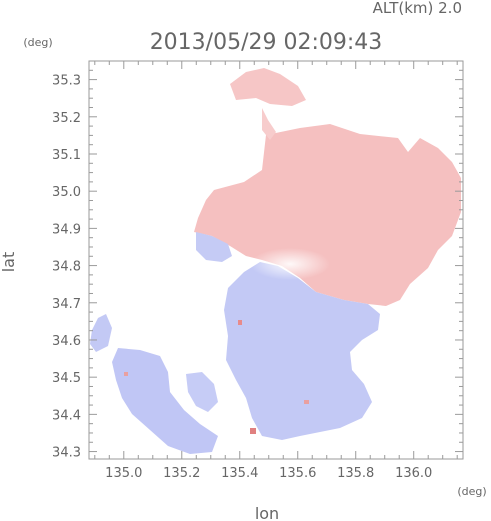 The image size is (491, 521). What do you see at coordinates (266, 42) in the screenshot?
I see `chart-title: 2013/05/29 02:09:43` at bounding box center [266, 42].